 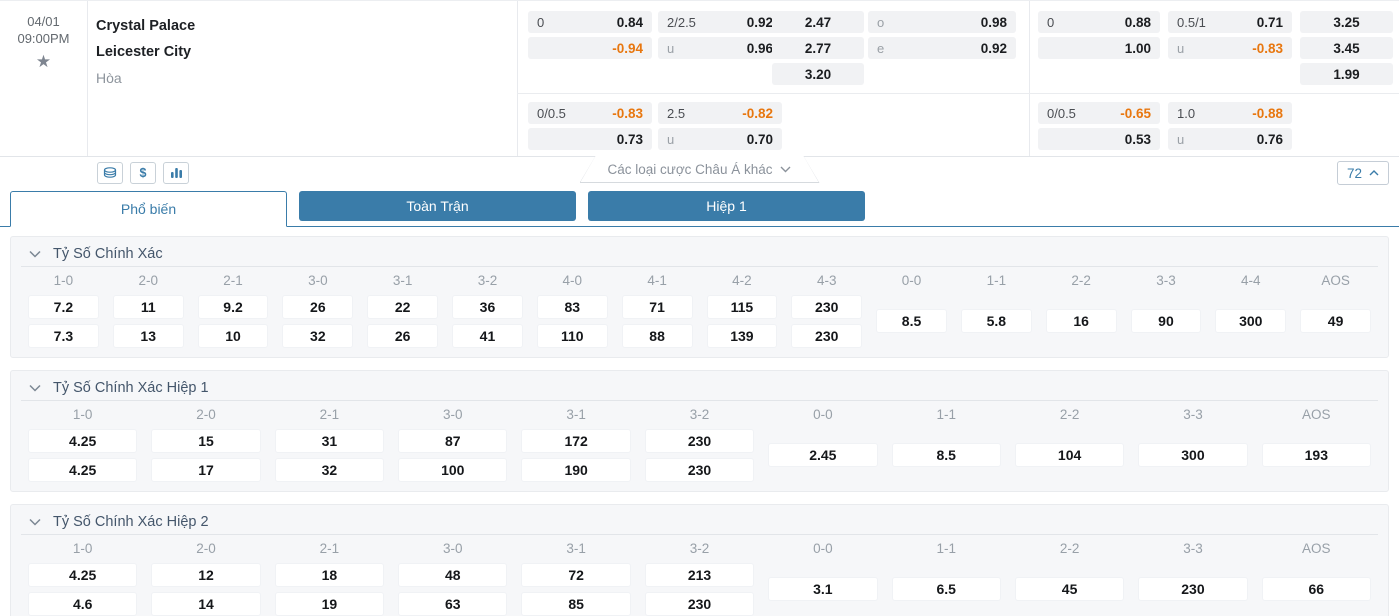 I want to click on tab-popular: Phổ biến, so click(x=148, y=209).